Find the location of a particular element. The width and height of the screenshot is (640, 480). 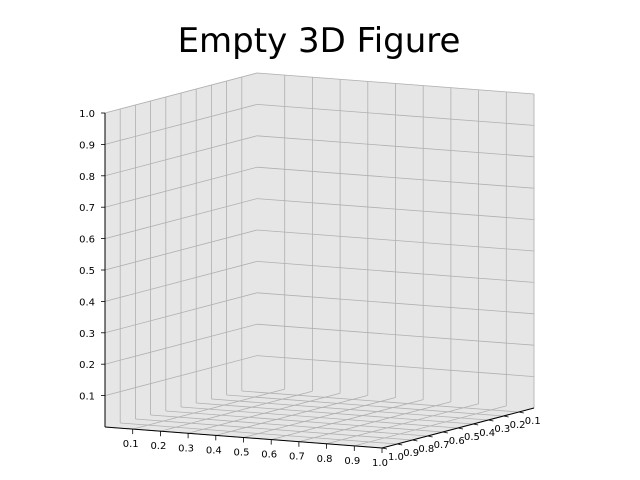

z-tick-label: 0.2 is located at coordinates (87, 365).